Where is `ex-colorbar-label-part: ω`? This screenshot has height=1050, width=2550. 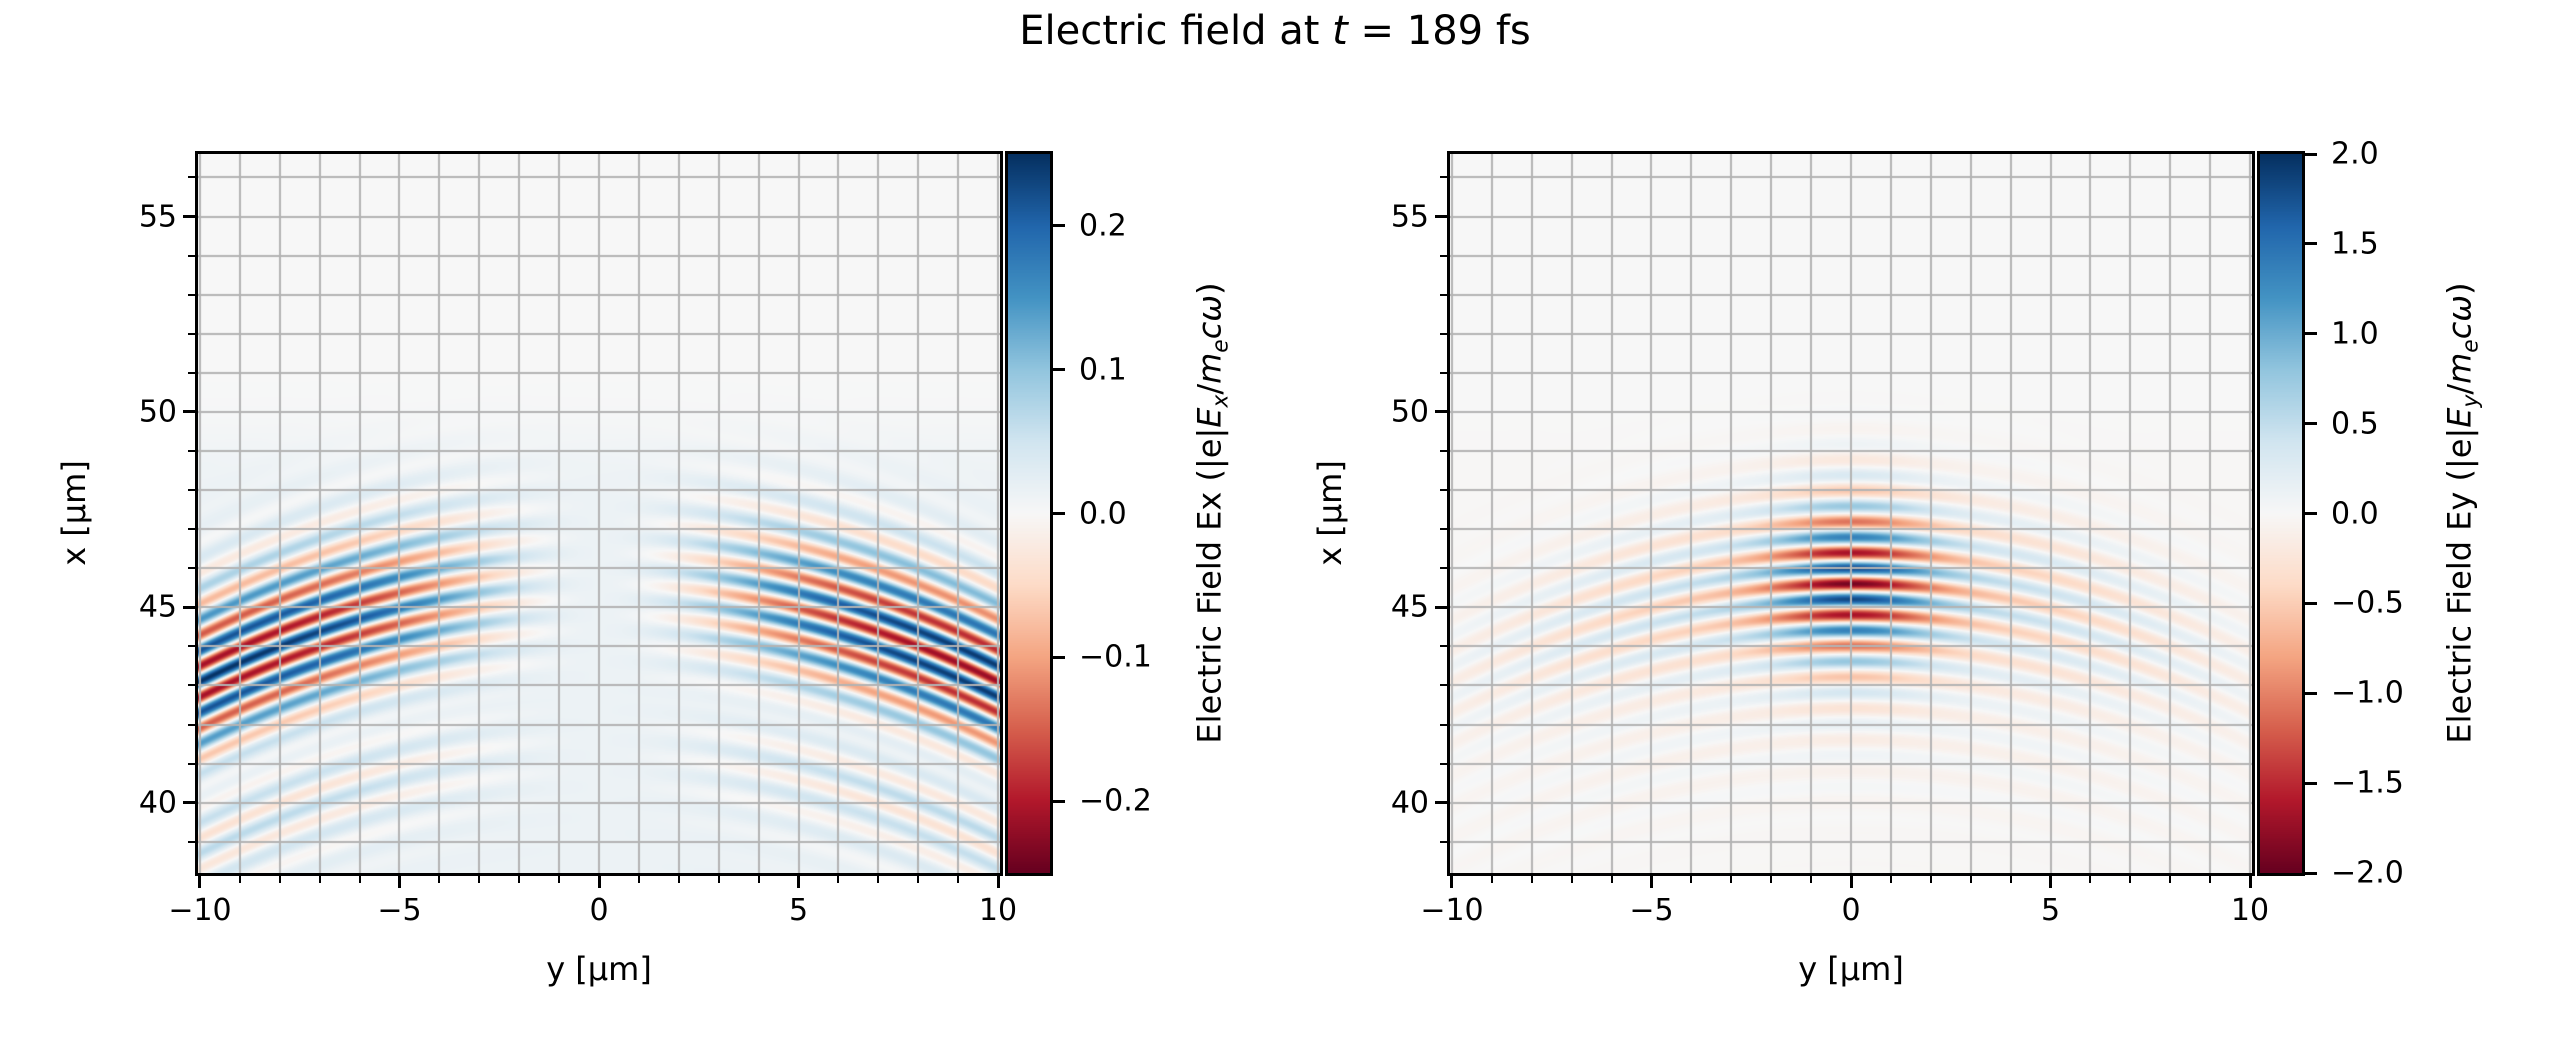 ex-colorbar-label-part: ω is located at coordinates (1209, 308).